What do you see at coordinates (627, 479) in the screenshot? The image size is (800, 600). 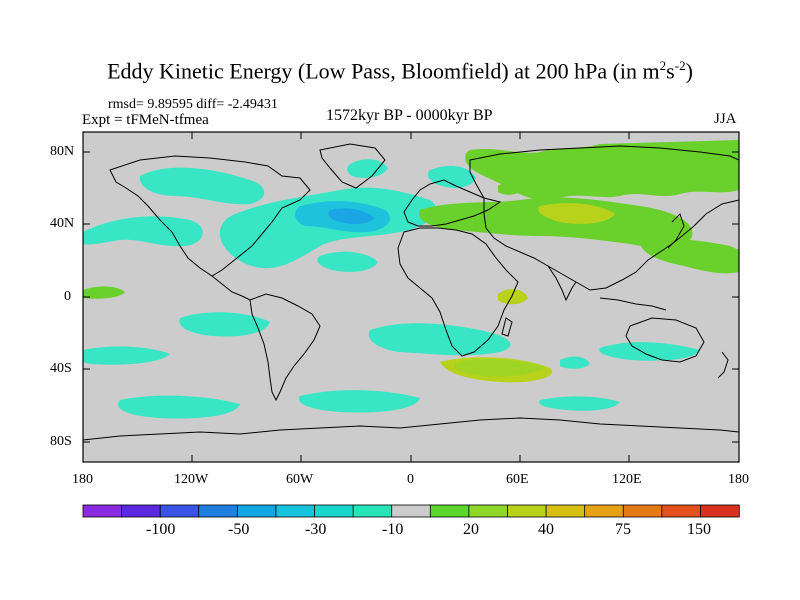 I see `lon-label-120e: 120E` at bounding box center [627, 479].